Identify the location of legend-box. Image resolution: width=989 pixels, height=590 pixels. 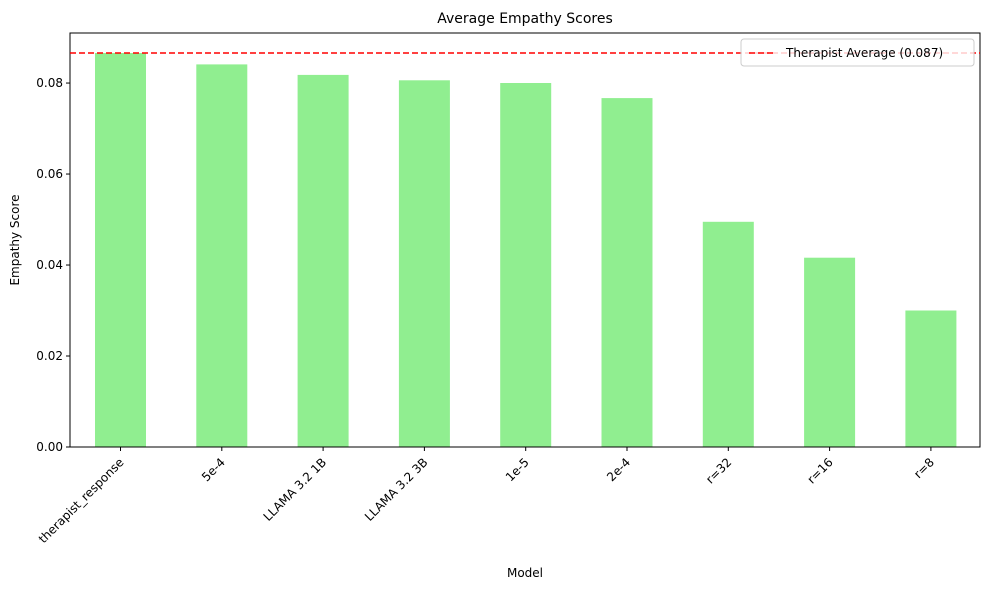
(857, 52).